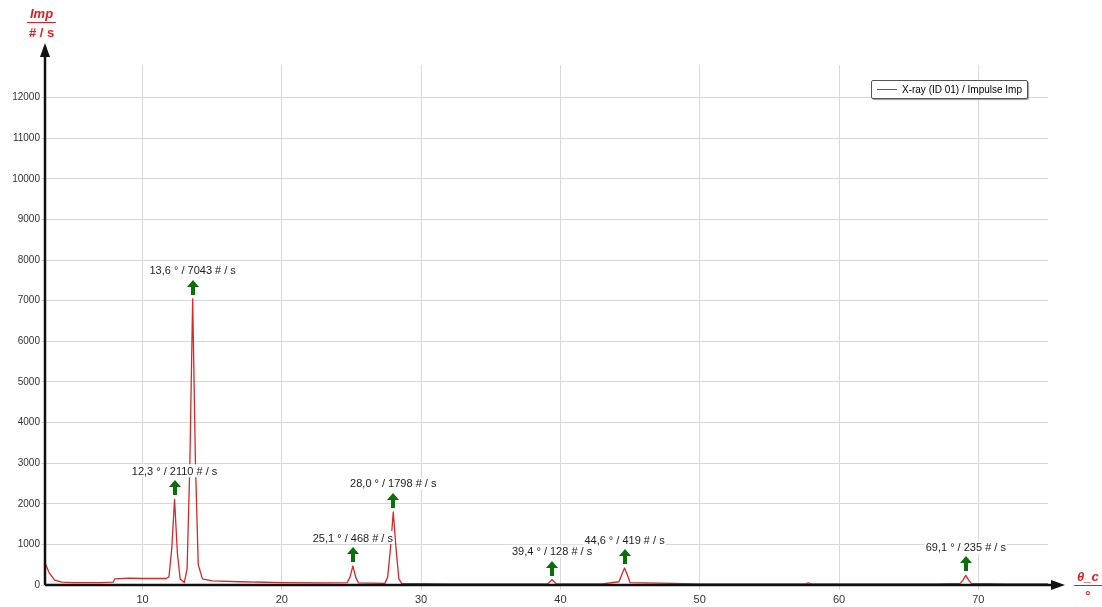  I want to click on y-tick-label: 3000, so click(29, 462).